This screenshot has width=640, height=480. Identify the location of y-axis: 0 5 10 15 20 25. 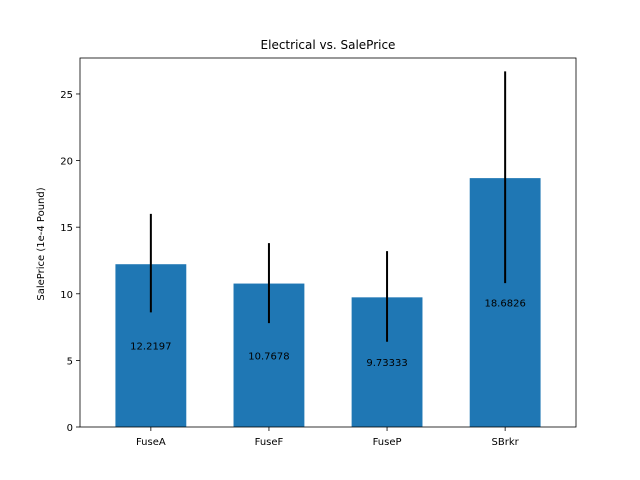
(70, 262).